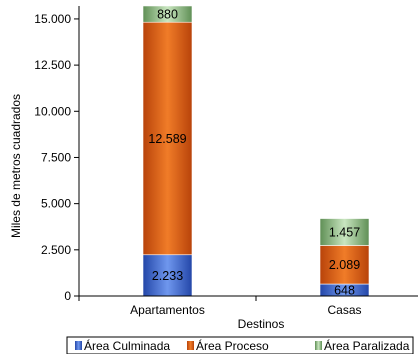 This screenshot has height=354, width=418. What do you see at coordinates (367, 345) in the screenshot?
I see `legend-label: Área Paralizada` at bounding box center [367, 345].